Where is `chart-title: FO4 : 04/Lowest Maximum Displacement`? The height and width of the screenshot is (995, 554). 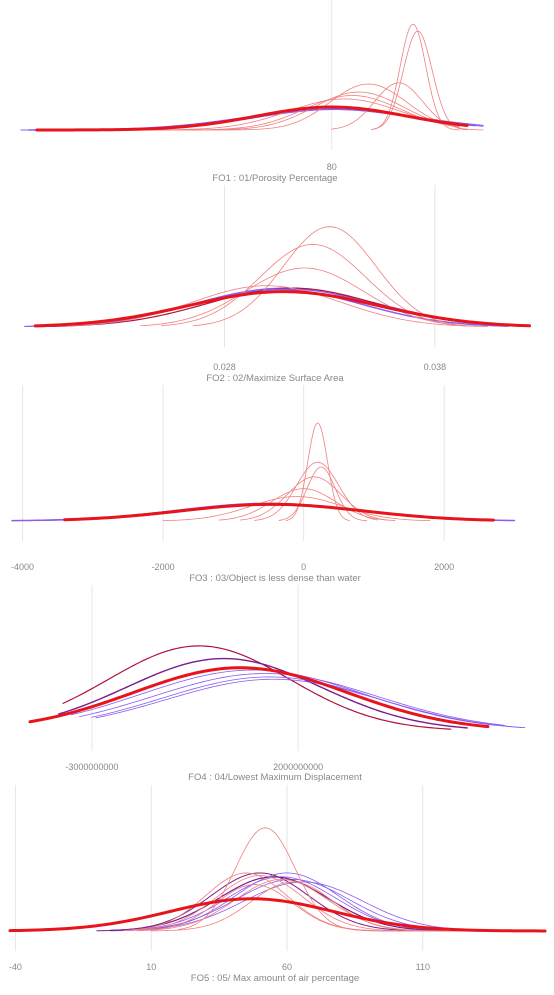
chart-title: FO4 : 04/Lowest Maximum Displacement is located at coordinates (275, 777).